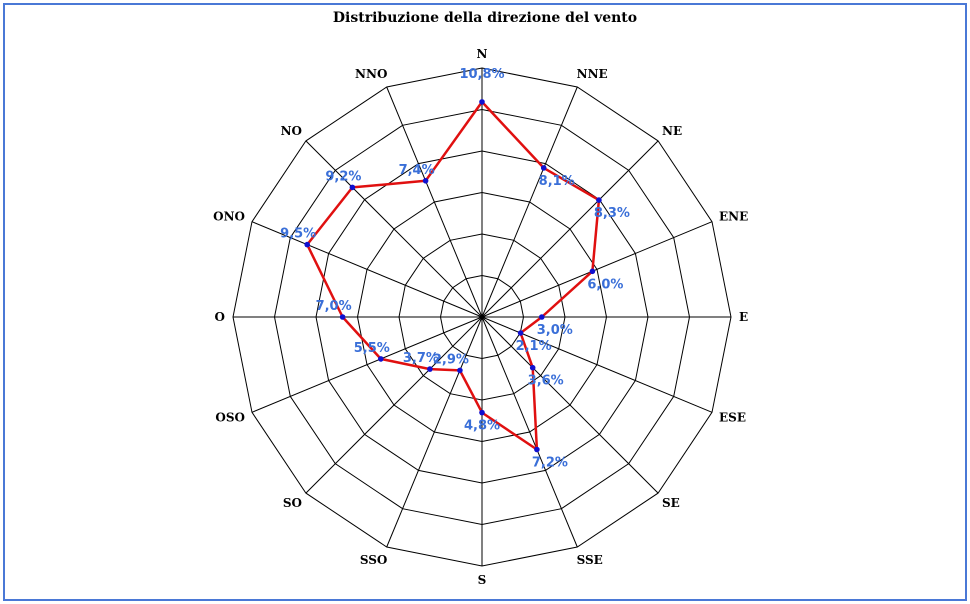 Image resolution: width=970 pixels, height=604 pixels. Describe the element at coordinates (557, 181) in the screenshot. I see `value-label-nne: 8,1%` at that location.